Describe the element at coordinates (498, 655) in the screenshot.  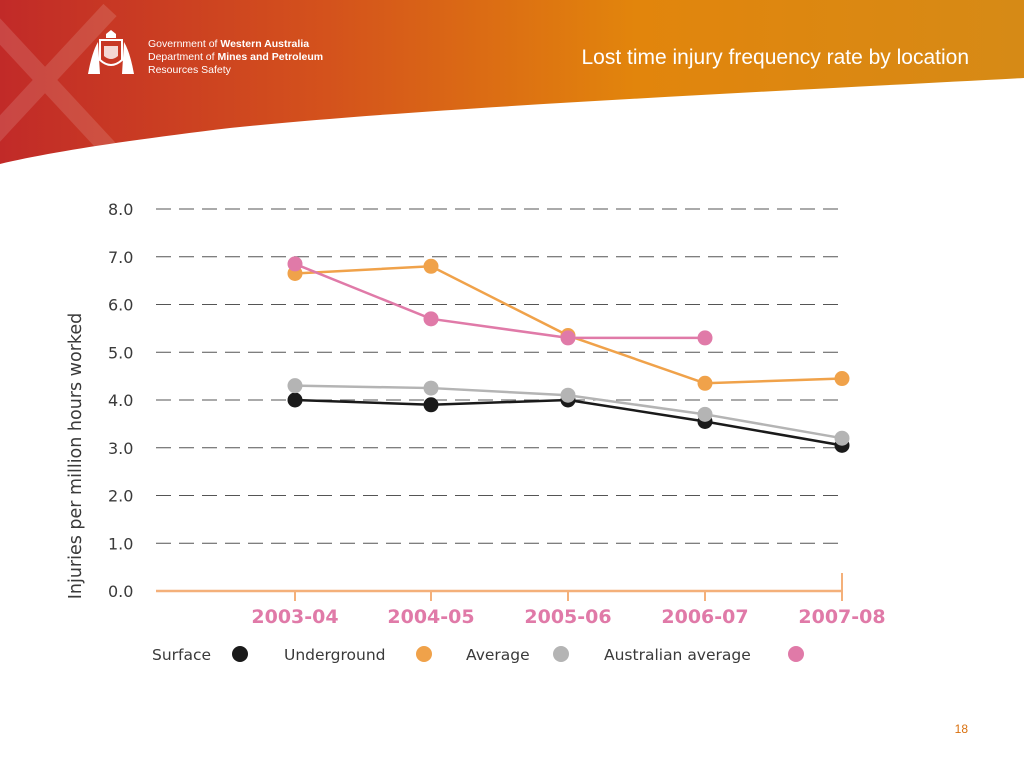
I see `legend-label: Average` at that location.